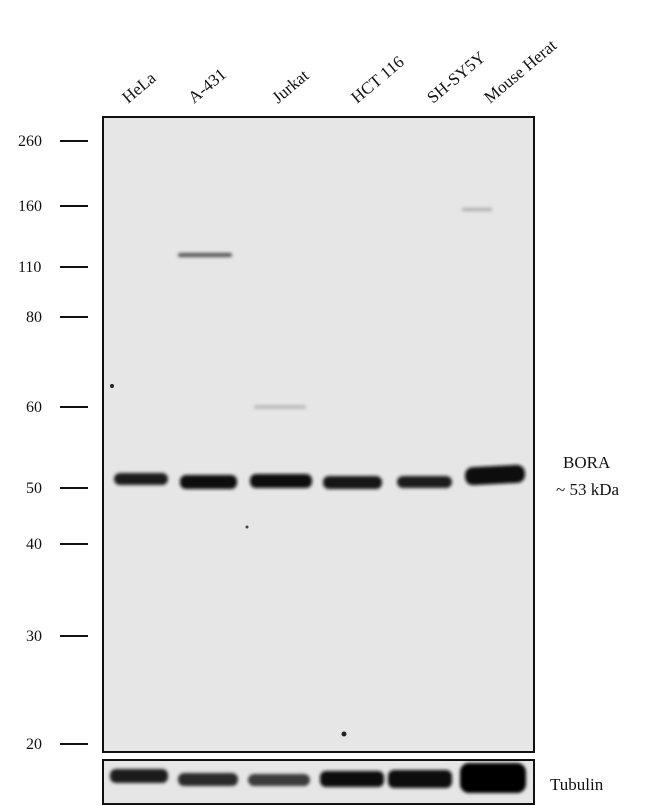  I want to click on loading-control-label: Tubulin, so click(577, 784).